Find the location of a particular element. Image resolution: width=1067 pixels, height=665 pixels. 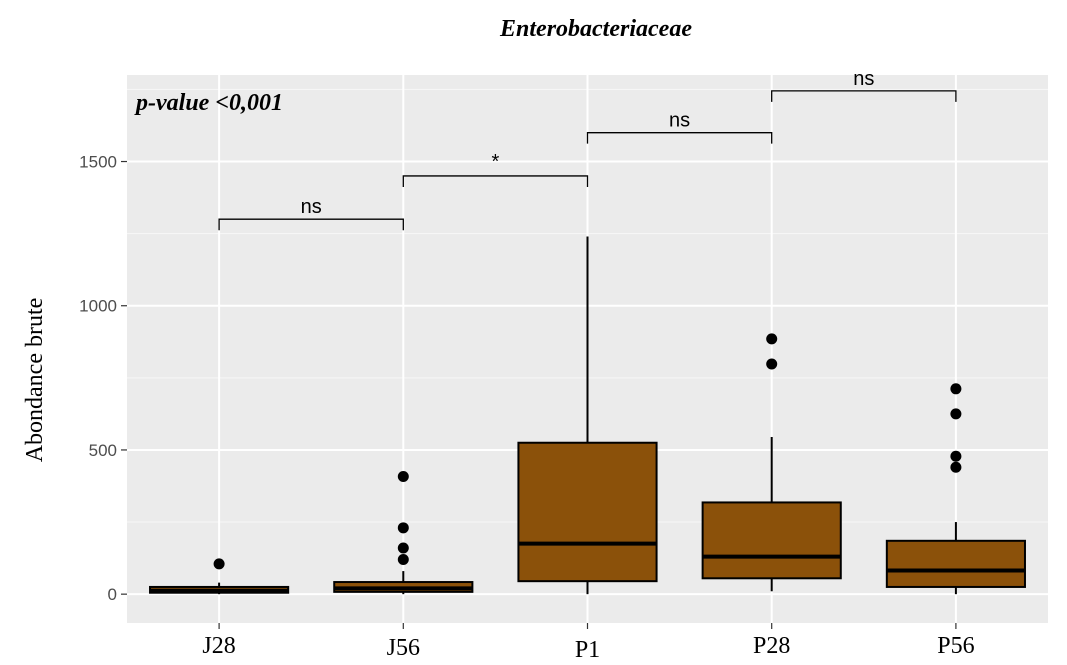

comparison-P28-P56: ns is located at coordinates (864, 85).